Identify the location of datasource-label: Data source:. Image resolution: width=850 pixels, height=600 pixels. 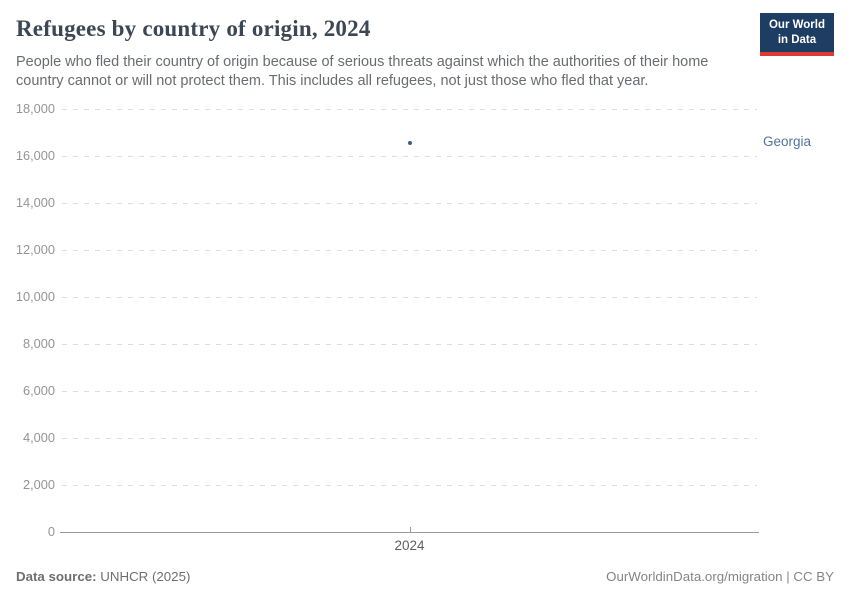
(56, 576).